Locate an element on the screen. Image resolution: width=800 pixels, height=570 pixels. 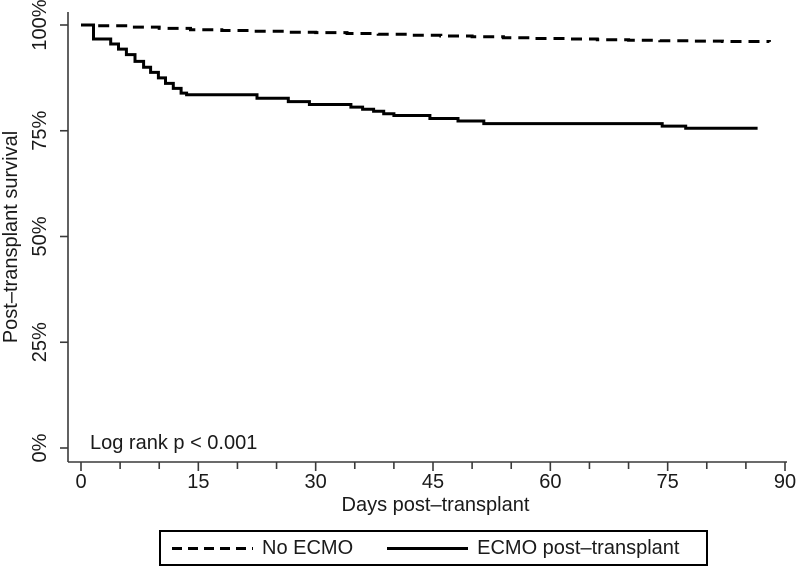
legend-solid-line-sample is located at coordinates (428, 548).